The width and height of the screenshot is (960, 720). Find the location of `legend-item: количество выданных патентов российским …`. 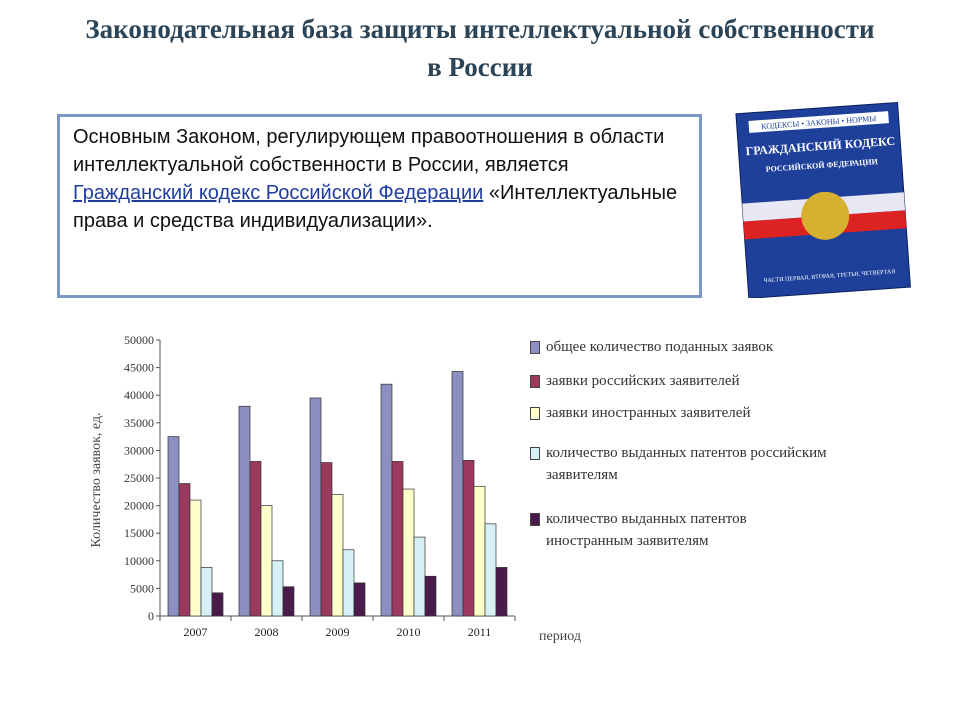

legend-item: количество выданных патентов российским … is located at coordinates (680, 464).